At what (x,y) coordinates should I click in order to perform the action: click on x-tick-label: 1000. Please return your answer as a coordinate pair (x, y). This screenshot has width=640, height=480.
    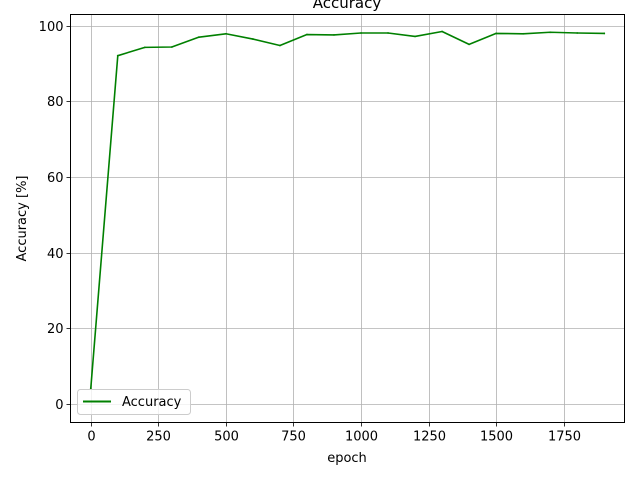
    Looking at the image, I should click on (361, 437).